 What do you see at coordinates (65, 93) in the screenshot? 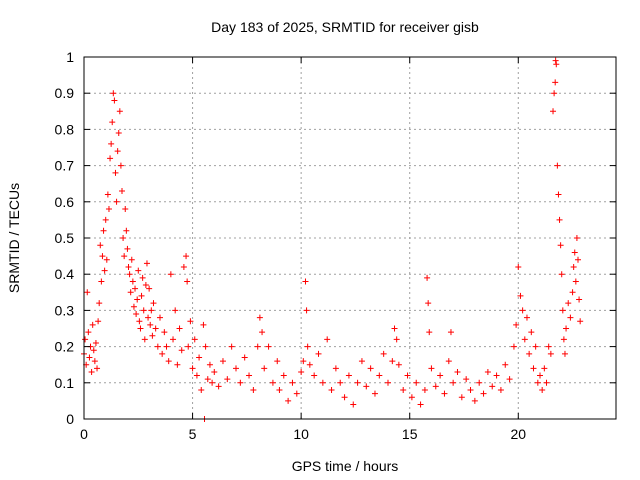
I see `y-tick-label: 0.9` at bounding box center [65, 93].